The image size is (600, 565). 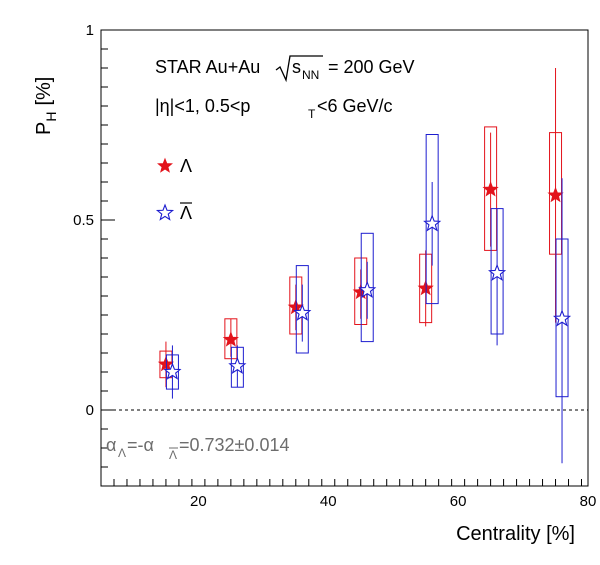 What do you see at coordinates (90, 30) in the screenshot?
I see `y-tick-label: 1` at bounding box center [90, 30].